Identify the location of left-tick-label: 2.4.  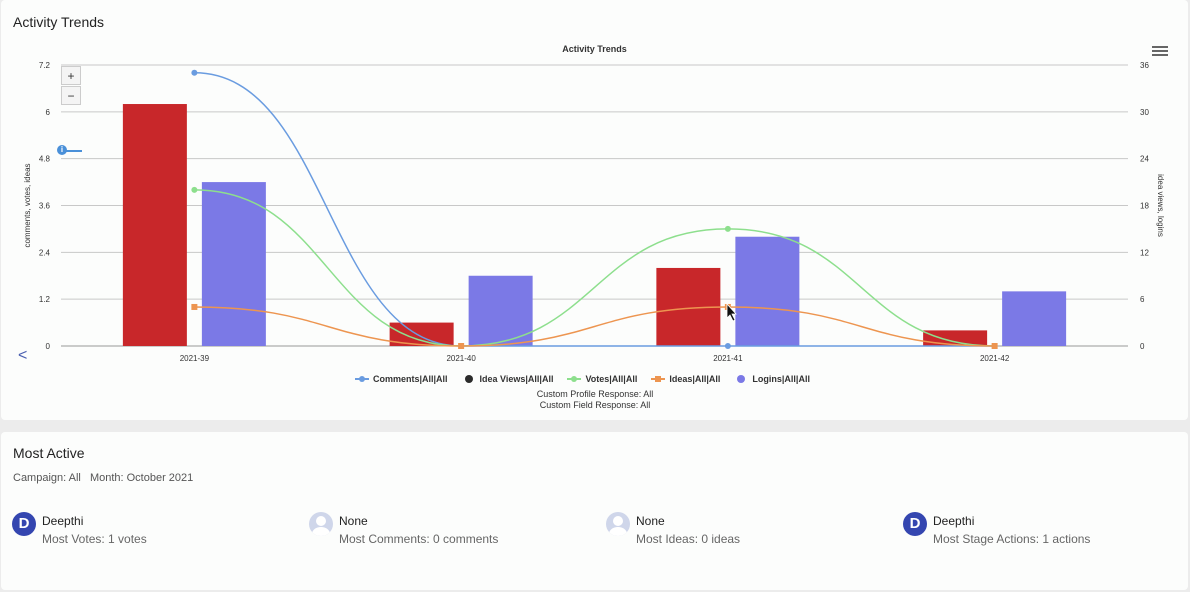
(45, 252).